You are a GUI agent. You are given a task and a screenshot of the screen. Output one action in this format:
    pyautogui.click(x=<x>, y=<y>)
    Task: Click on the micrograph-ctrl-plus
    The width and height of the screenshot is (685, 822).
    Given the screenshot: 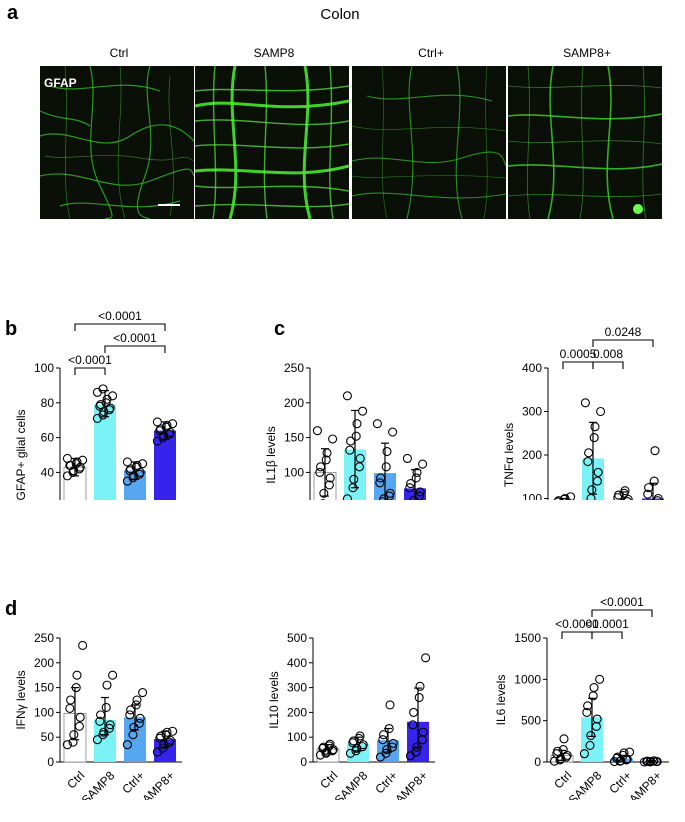 What is the action you would take?
    pyautogui.click(x=429, y=142)
    